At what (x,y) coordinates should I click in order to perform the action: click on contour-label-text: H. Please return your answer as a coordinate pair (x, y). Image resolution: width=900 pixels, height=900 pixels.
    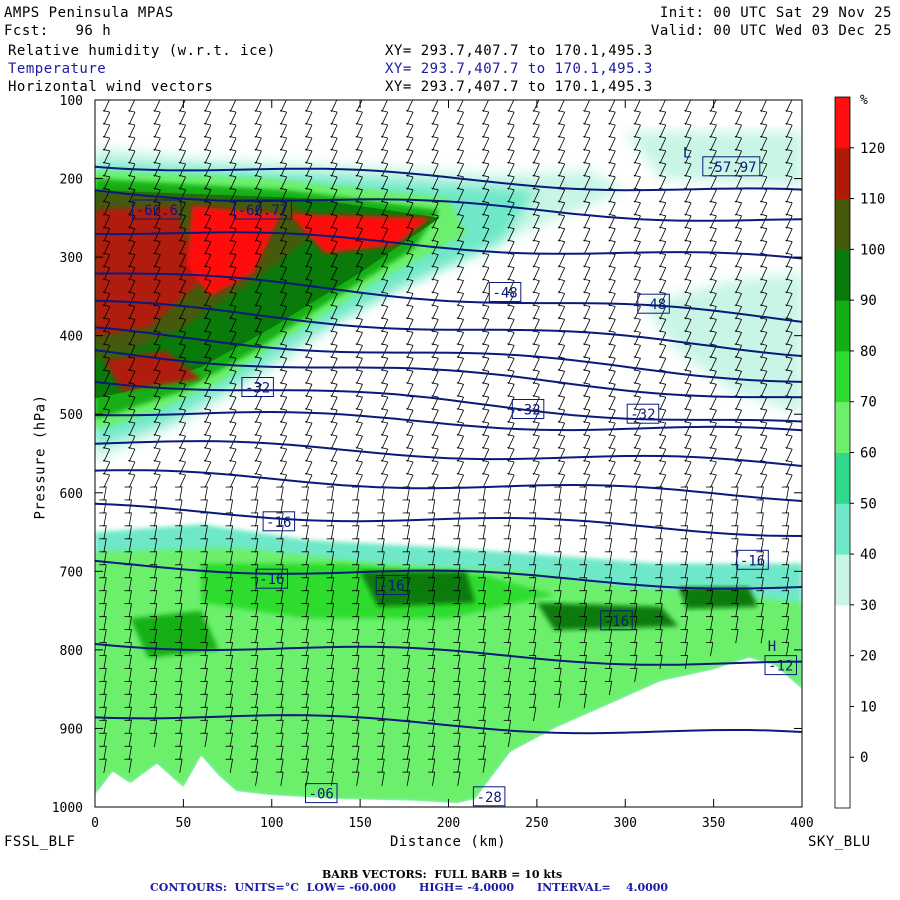
    Looking at the image, I should click on (772, 647).